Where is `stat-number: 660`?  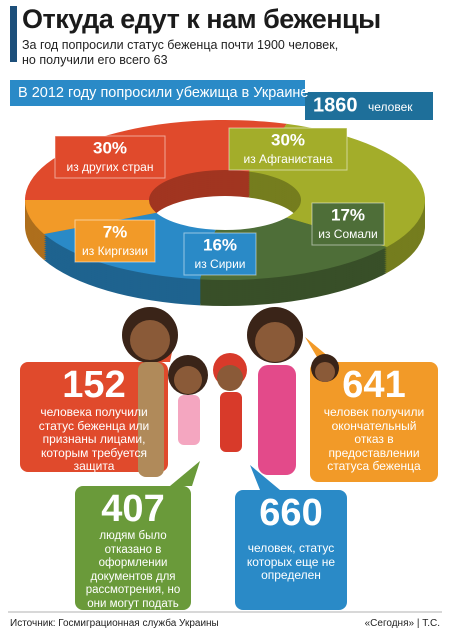
stat-number: 660 is located at coordinates (291, 513).